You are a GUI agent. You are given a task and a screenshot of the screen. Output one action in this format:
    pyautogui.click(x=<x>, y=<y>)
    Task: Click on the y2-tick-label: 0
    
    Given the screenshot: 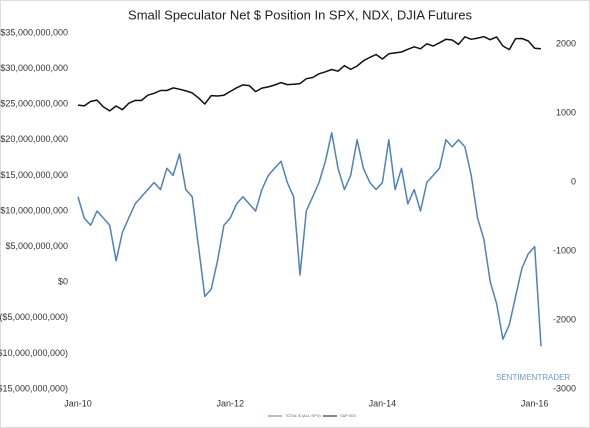 What is the action you would take?
    pyautogui.click(x=573, y=181)
    